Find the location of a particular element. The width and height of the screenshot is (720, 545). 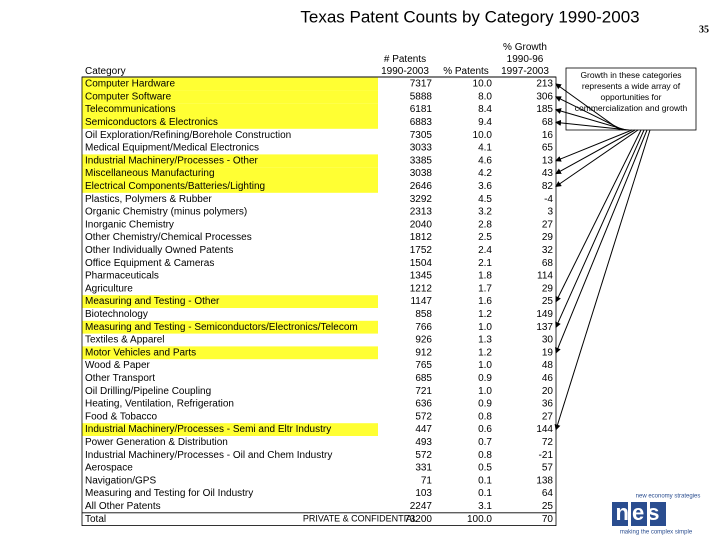

cell: 0.7 is located at coordinates (485, 442).